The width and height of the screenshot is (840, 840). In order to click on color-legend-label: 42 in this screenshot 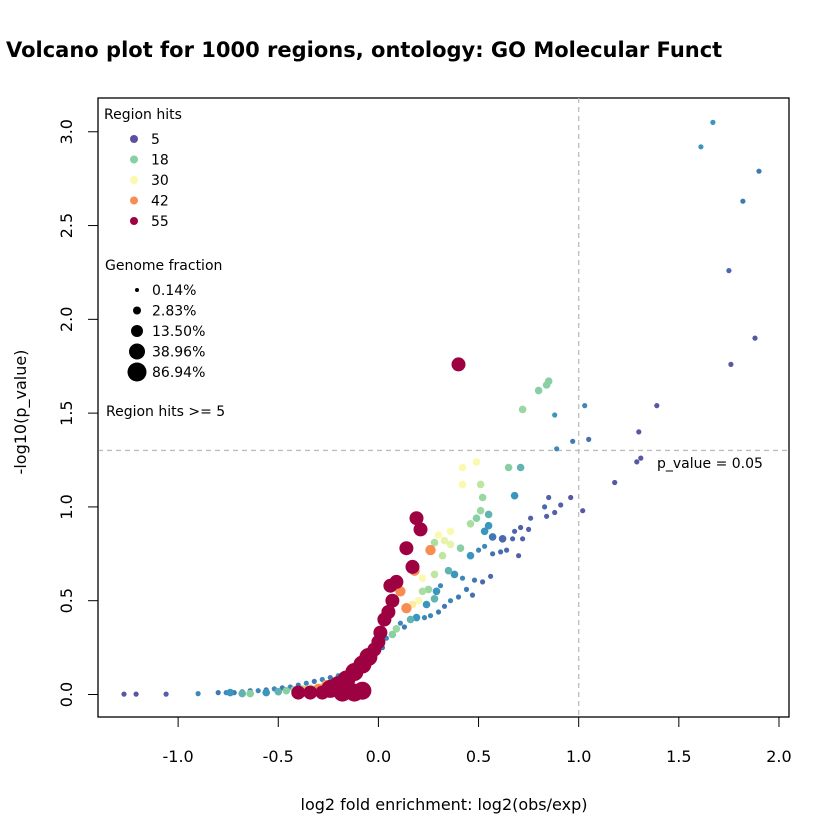, I will do `click(160, 202)`.